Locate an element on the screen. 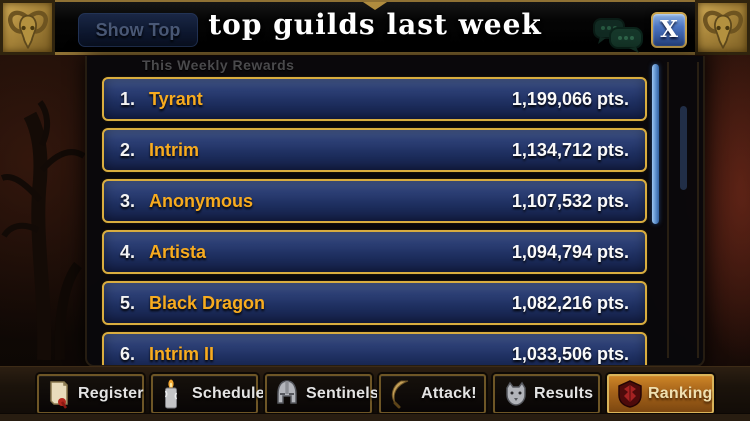  scrollbar-thumb is located at coordinates (655, 144).